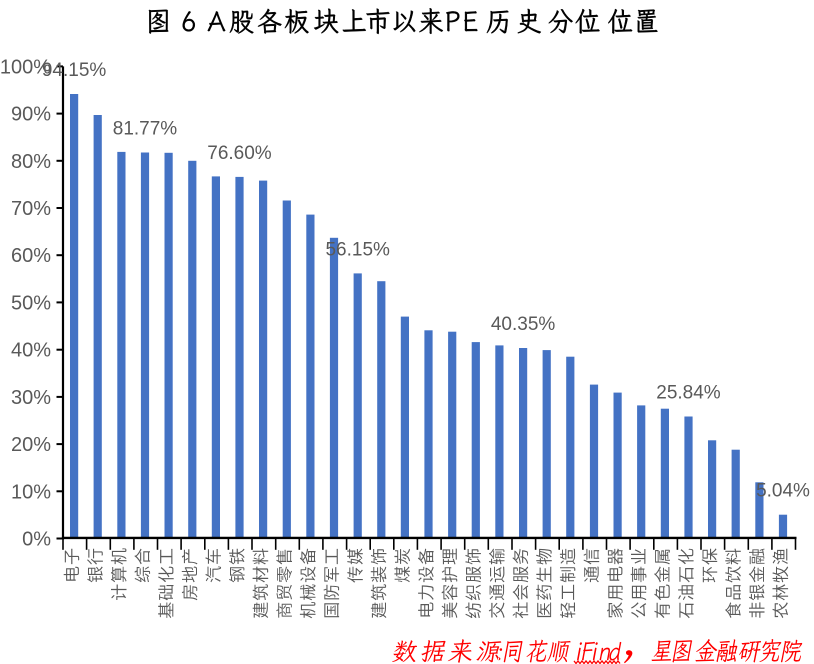  Describe the element at coordinates (74, 70) in the screenshot. I see `svg-text: 94.15%` at that location.